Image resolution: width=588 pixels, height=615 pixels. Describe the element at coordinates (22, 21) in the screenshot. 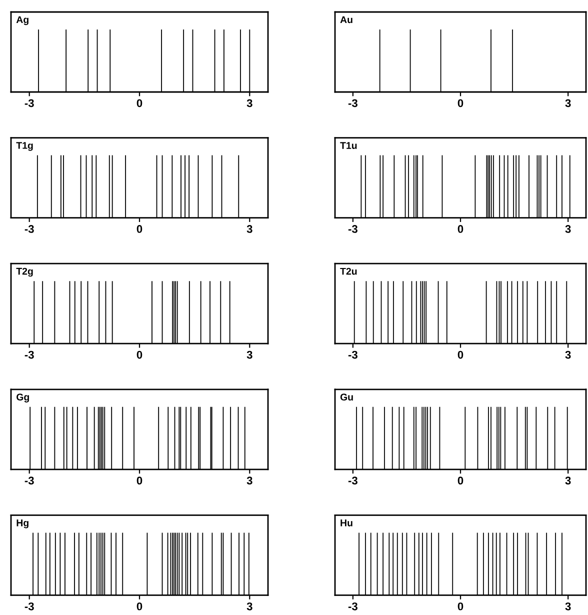

I see `chart-title: Ag` at that location.